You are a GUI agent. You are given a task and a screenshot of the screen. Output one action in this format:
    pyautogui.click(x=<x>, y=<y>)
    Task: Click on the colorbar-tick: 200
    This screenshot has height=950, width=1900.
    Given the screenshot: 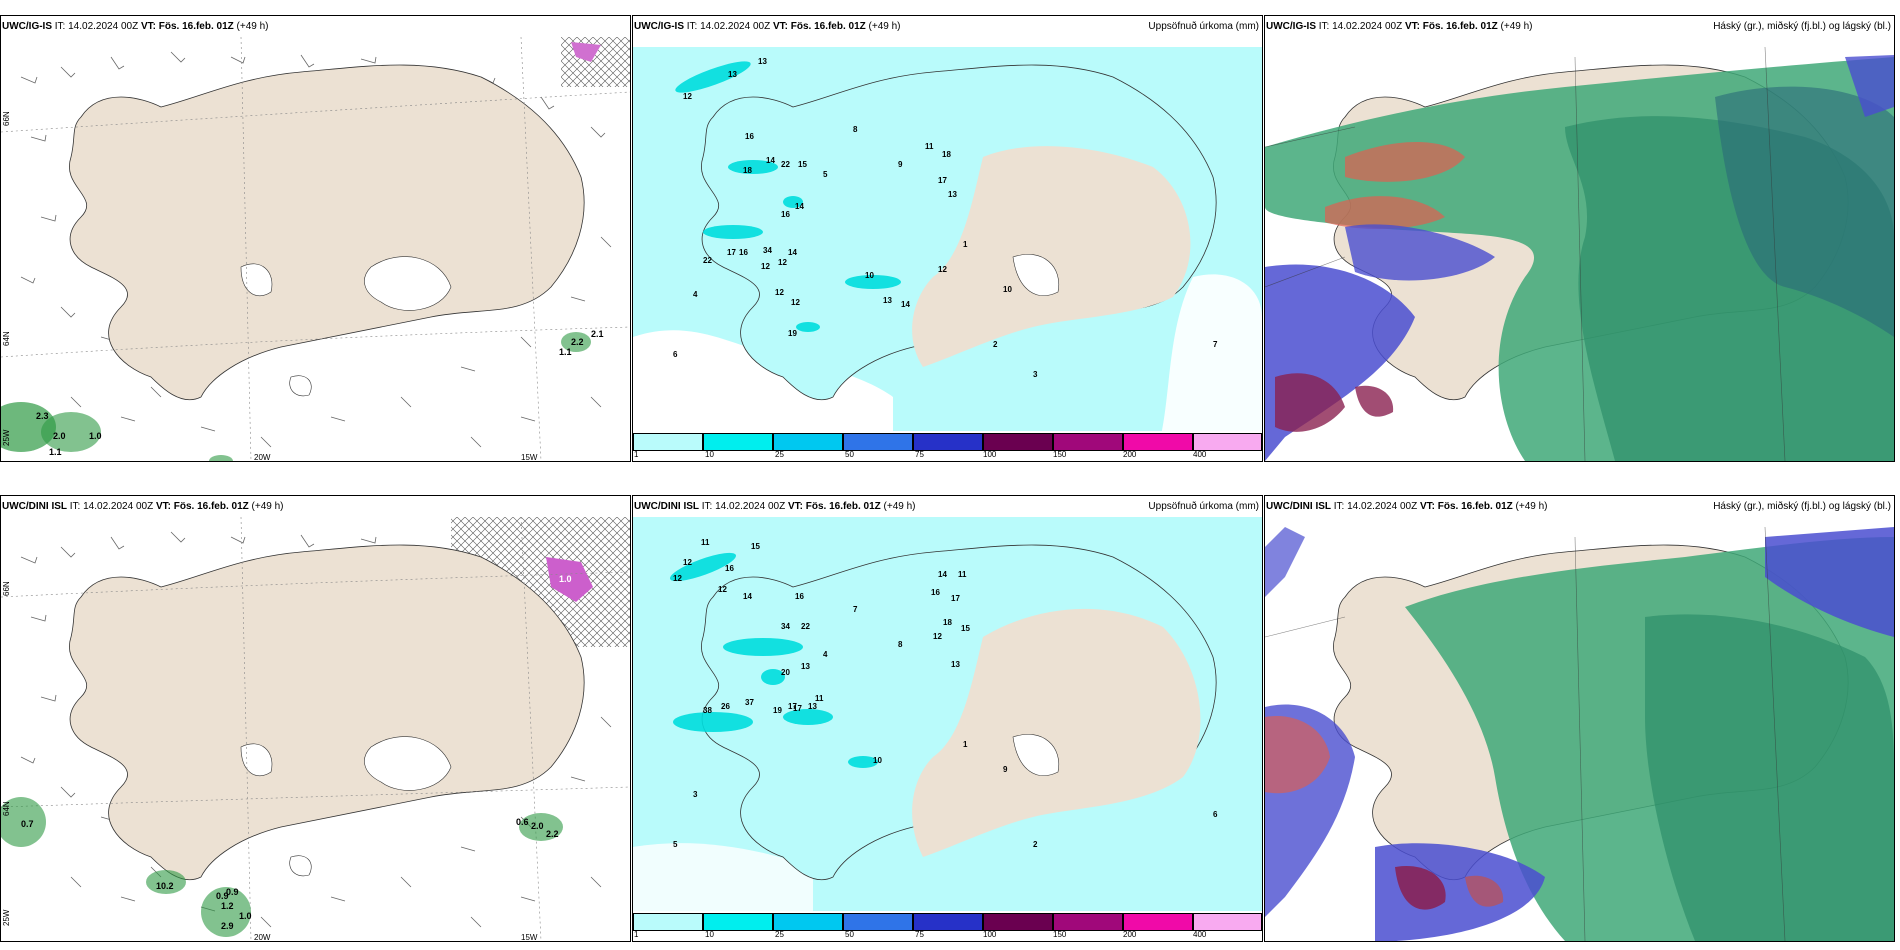 What is the action you would take?
    pyautogui.click(x=1130, y=934)
    